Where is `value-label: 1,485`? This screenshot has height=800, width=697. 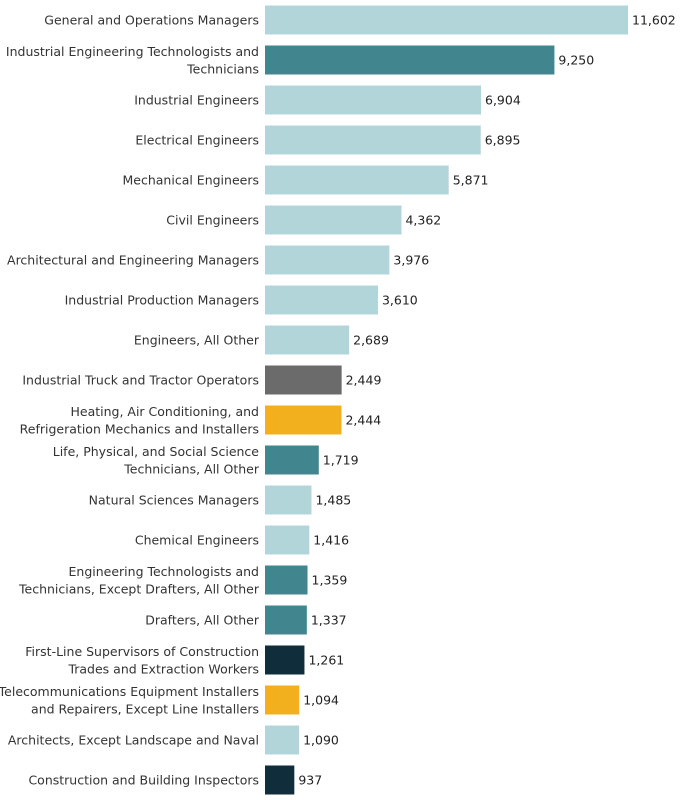
value-label: 1,485 is located at coordinates (333, 500).